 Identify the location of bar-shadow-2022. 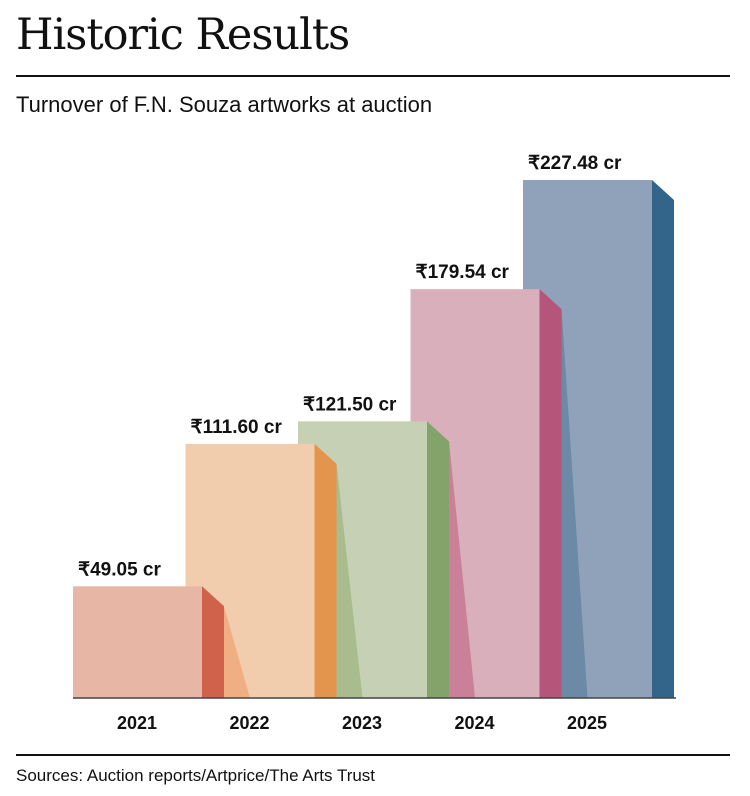
(349, 580).